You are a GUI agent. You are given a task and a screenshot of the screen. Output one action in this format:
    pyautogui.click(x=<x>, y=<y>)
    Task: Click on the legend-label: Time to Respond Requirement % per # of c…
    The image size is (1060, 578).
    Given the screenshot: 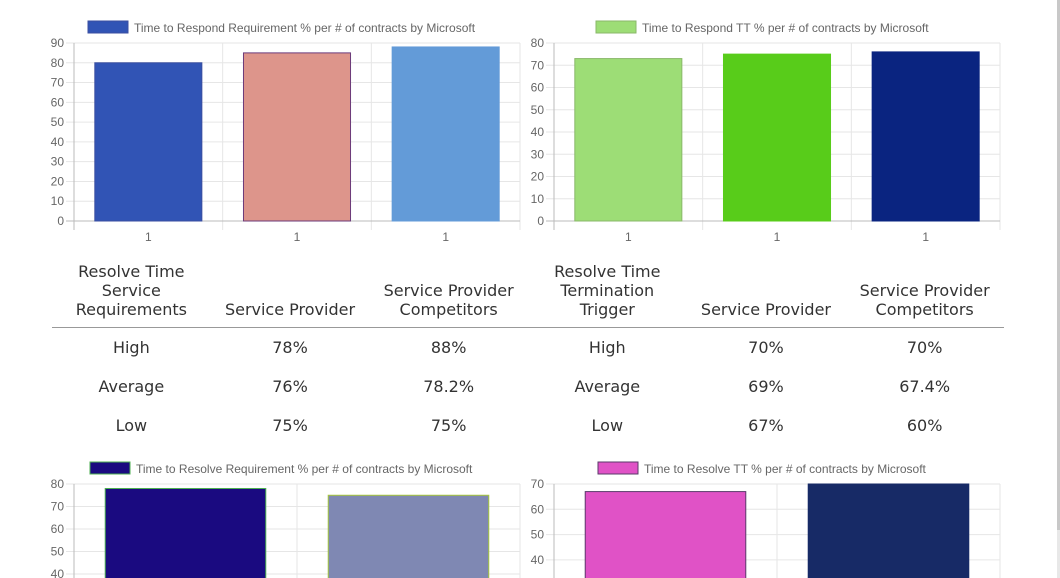 What is the action you would take?
    pyautogui.click(x=305, y=28)
    